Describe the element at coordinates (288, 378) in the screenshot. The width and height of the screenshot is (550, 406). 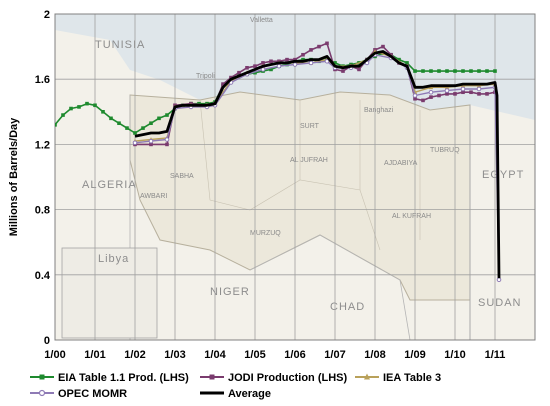
I see `legend-label: JODI Production (LHS)` at that location.